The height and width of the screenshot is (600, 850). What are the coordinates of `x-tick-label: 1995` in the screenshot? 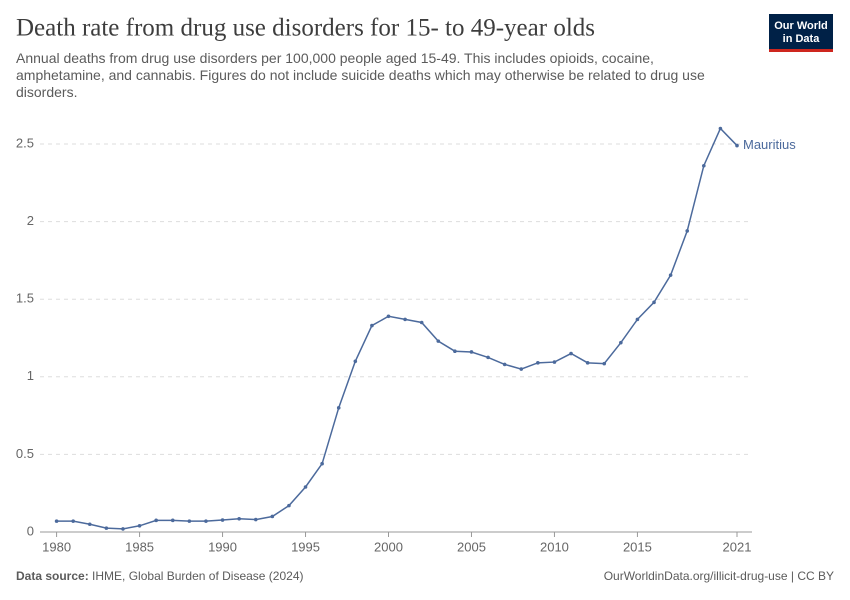 It's located at (305, 546).